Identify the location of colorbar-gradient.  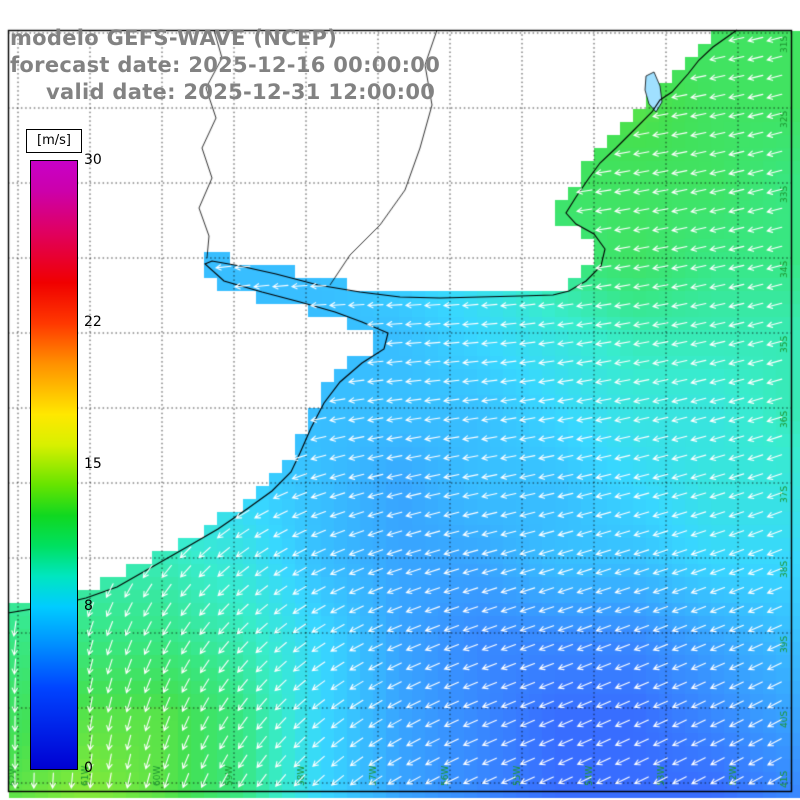
(54, 465).